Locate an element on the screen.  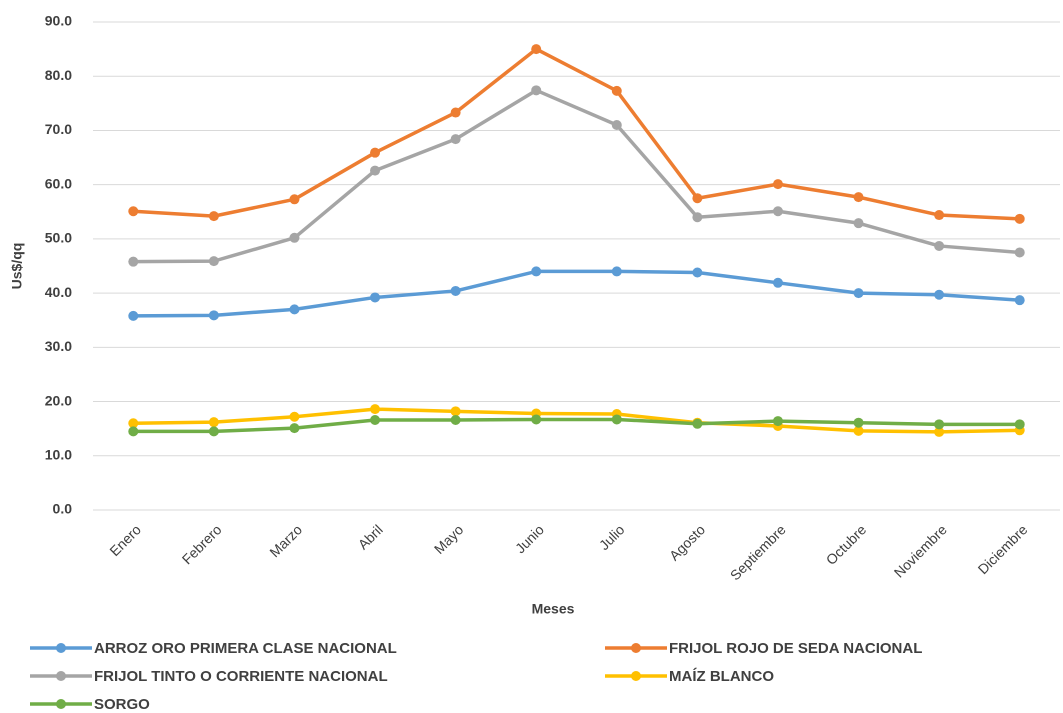
legend-label: FRIJOL TINTO O CORRIENTE NACIONAL is located at coordinates (241, 676).